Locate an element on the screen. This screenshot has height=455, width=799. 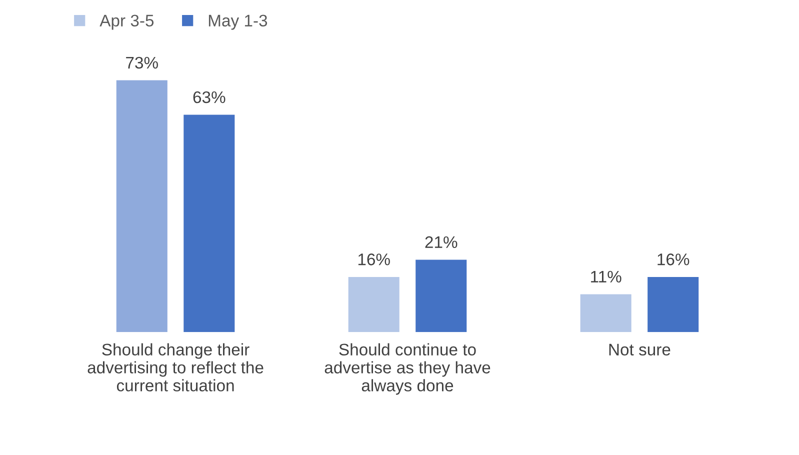
data-label: 21% is located at coordinates (441, 242).